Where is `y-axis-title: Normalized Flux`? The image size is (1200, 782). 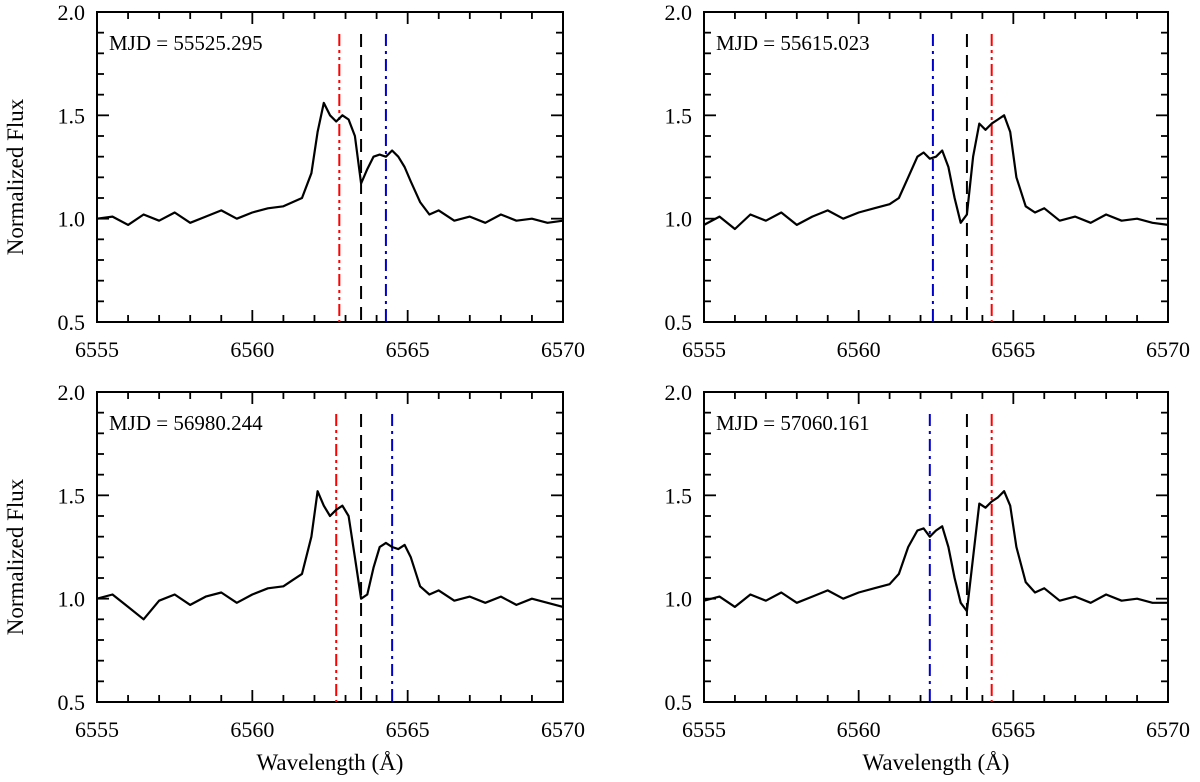 y-axis-title: Normalized Flux is located at coordinates (15, 556).